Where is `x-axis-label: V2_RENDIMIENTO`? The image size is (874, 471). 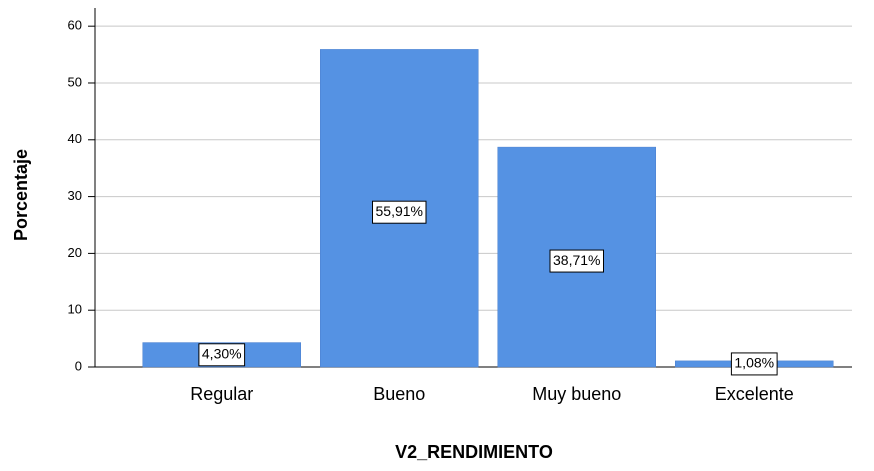 x-axis-label: V2_RENDIMIENTO is located at coordinates (474, 452).